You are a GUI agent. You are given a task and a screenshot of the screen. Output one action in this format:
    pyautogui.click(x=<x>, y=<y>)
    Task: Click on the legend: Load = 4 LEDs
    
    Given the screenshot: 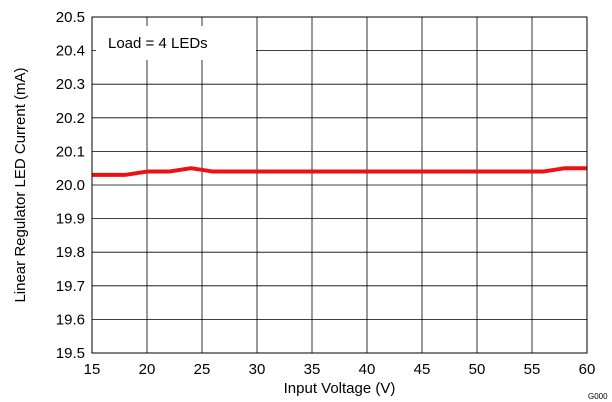 What is the action you would take?
    pyautogui.click(x=176, y=43)
    